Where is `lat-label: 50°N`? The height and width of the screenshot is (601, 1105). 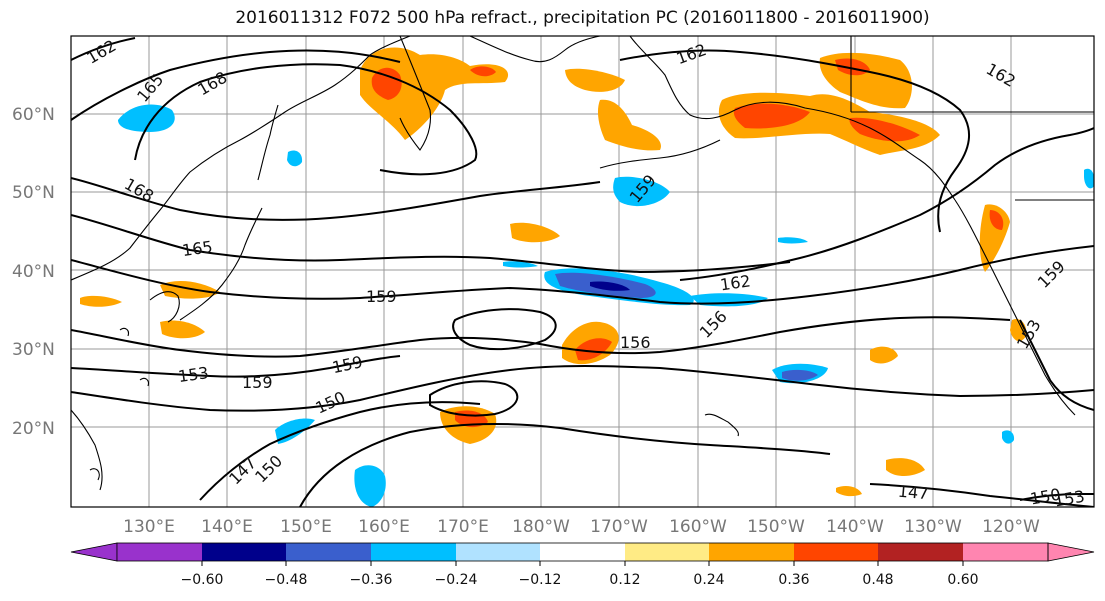
lat-label: 50°N is located at coordinates (33, 193).